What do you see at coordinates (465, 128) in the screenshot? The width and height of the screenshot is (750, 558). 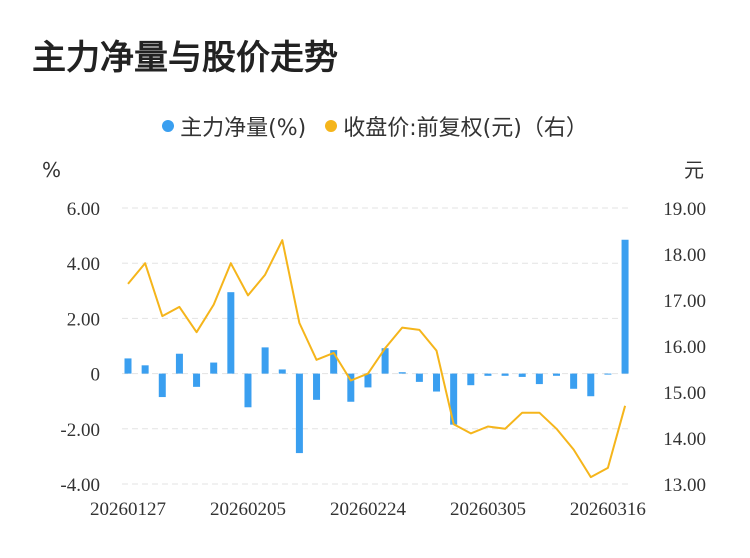 I see `legend-label-close-price: 收盘价:前复权(元)（右）` at bounding box center [465, 128].